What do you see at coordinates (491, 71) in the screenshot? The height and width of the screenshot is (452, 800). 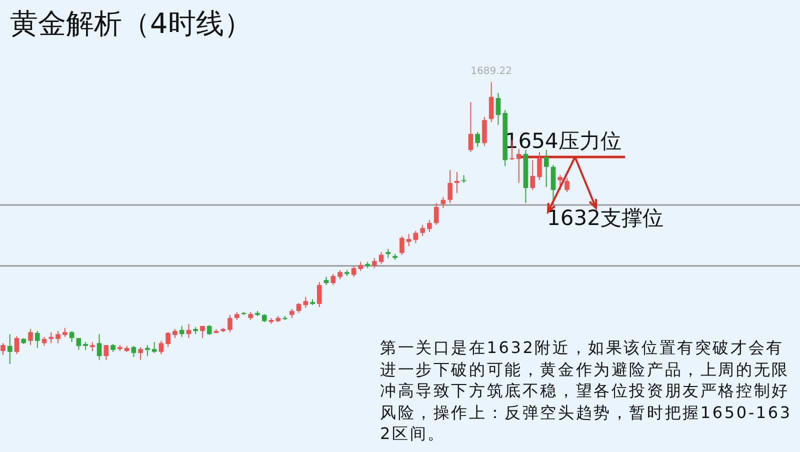 I see `annotation: 1689.22` at bounding box center [491, 71].